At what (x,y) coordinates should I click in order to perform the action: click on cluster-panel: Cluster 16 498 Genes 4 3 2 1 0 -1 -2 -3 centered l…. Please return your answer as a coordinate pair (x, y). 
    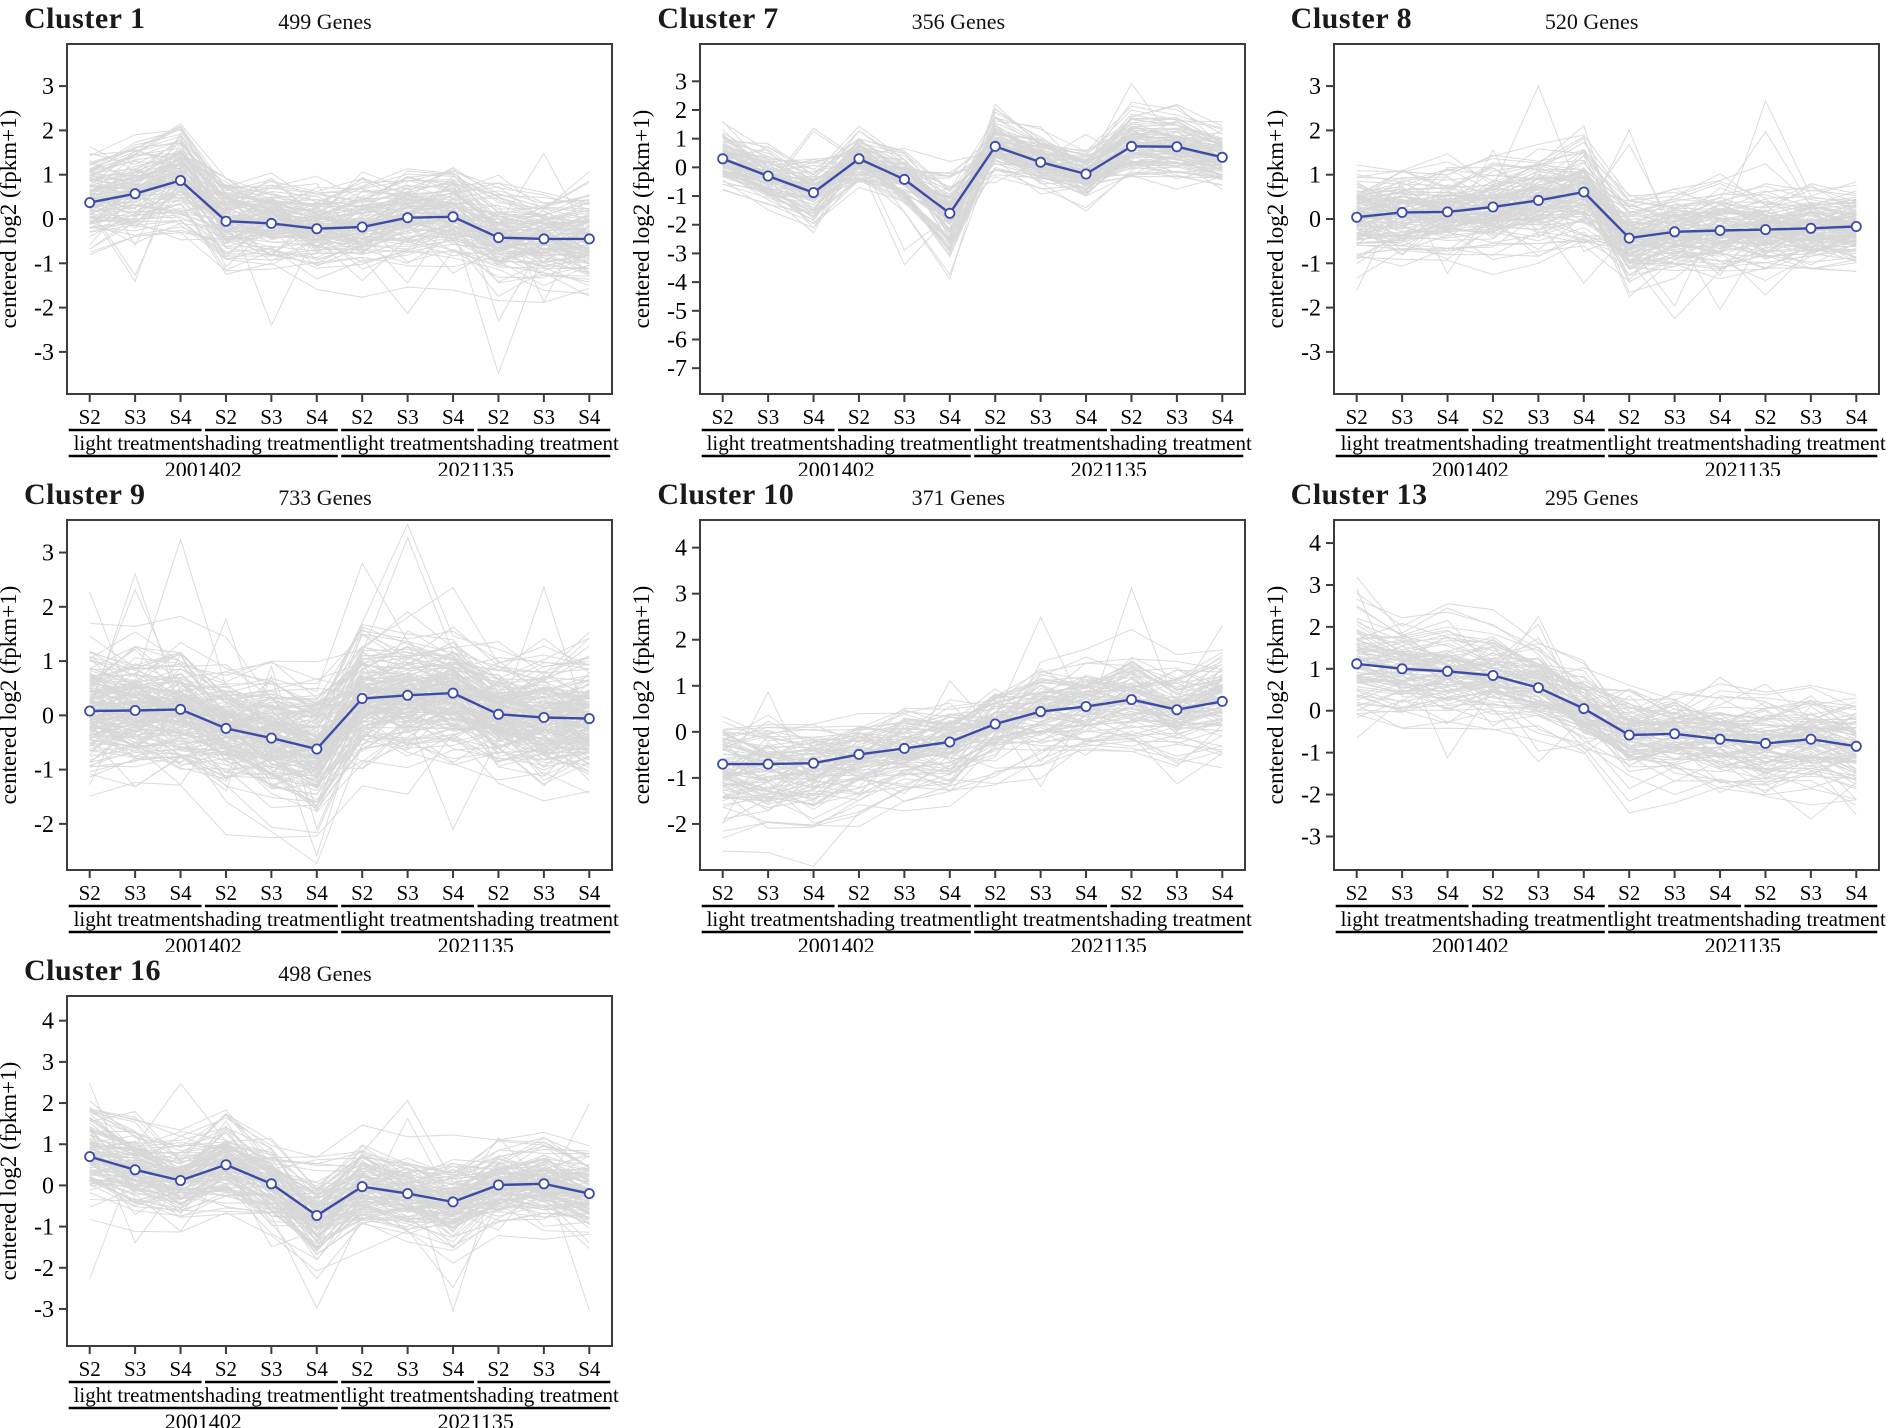
    Looking at the image, I should click on (316, 1190).